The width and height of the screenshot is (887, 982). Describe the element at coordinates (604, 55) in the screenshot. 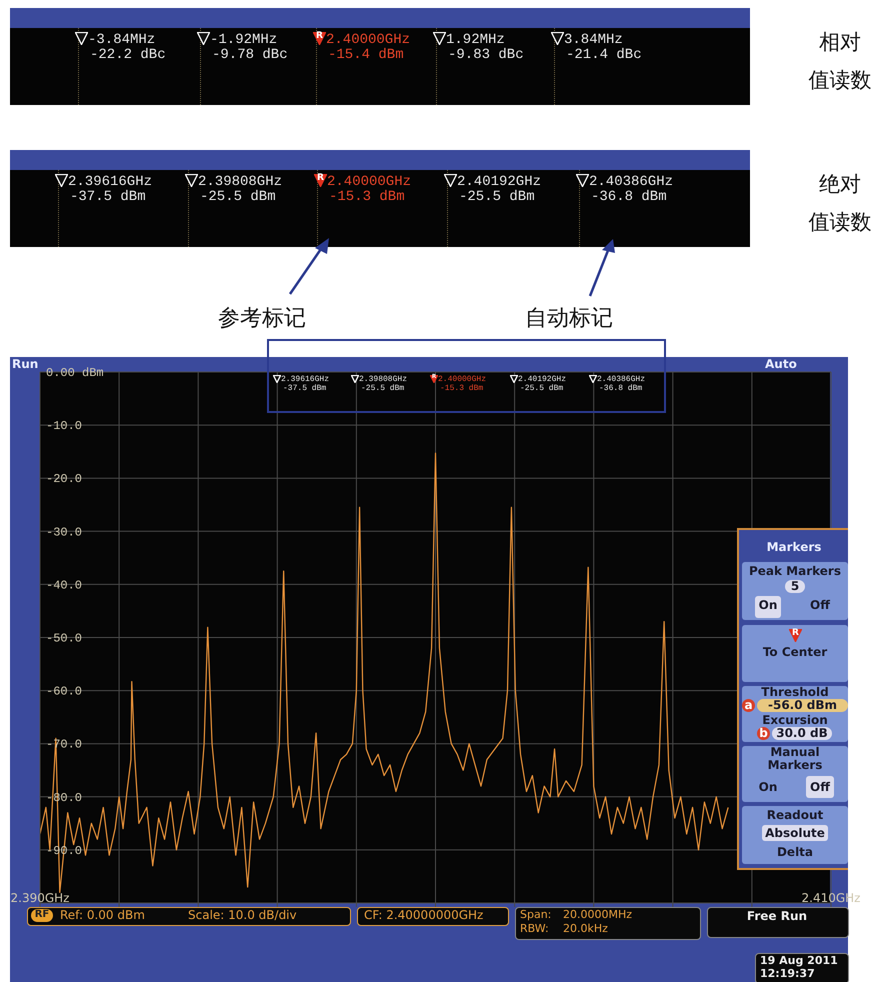

I see `text: -21.4 dBc` at that location.